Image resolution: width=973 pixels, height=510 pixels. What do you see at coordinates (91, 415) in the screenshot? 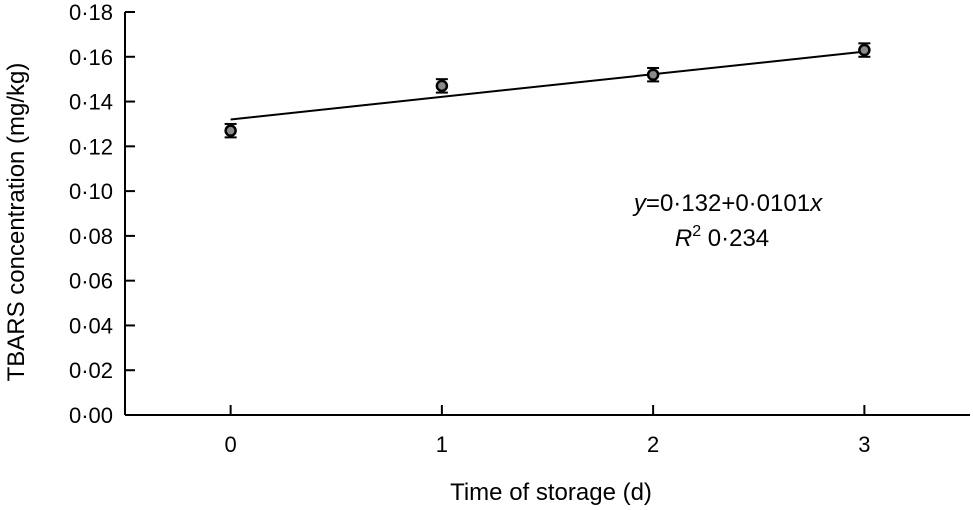
I see `y-tick-label: 0·00` at bounding box center [91, 415].